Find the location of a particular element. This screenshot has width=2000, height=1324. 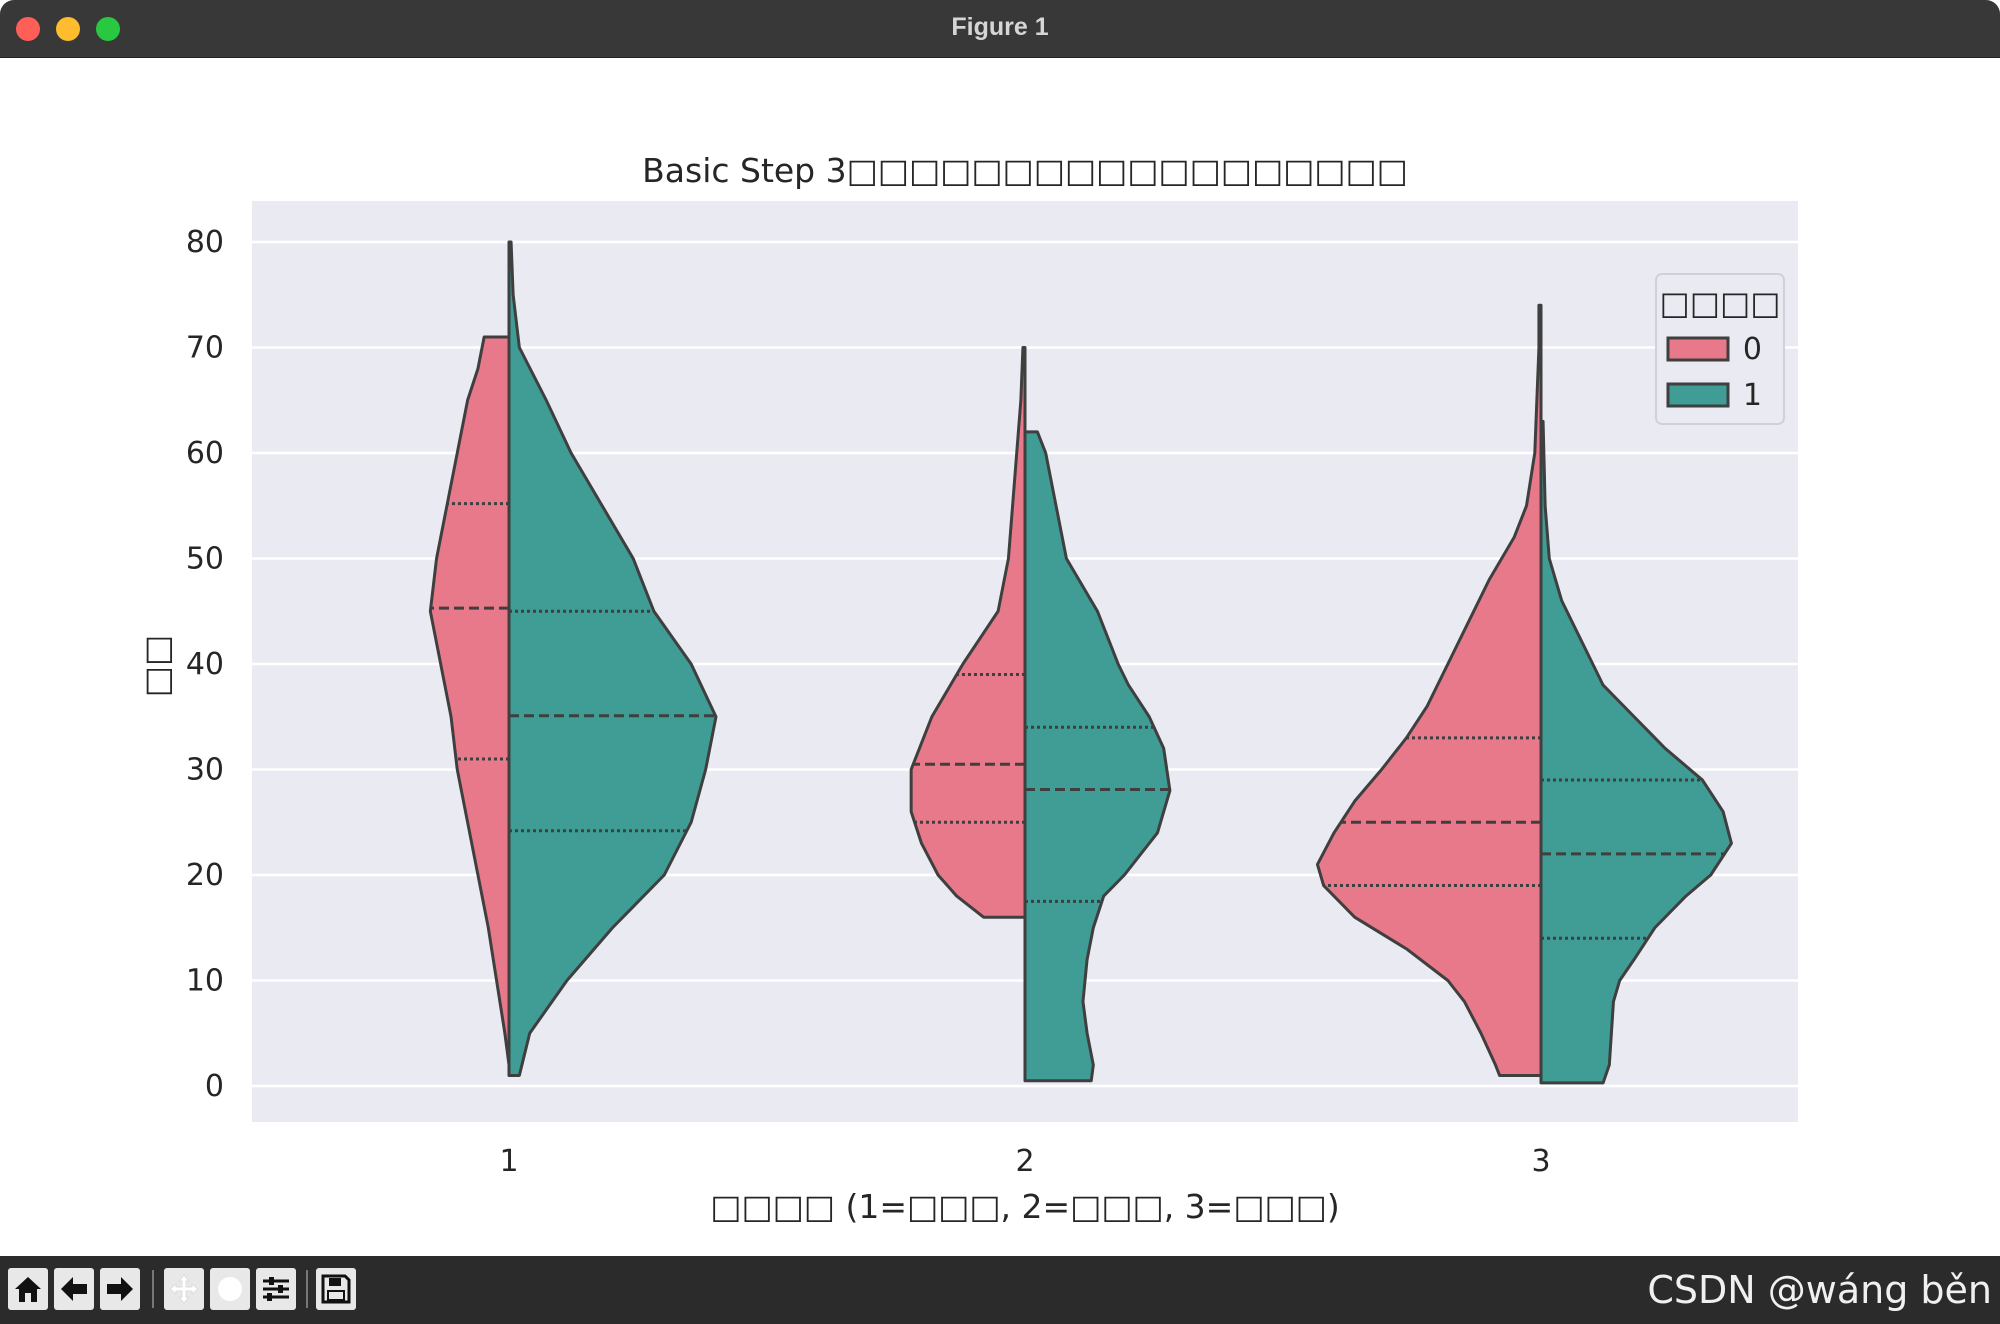

y-tick-label: 20 is located at coordinates (205, 875).